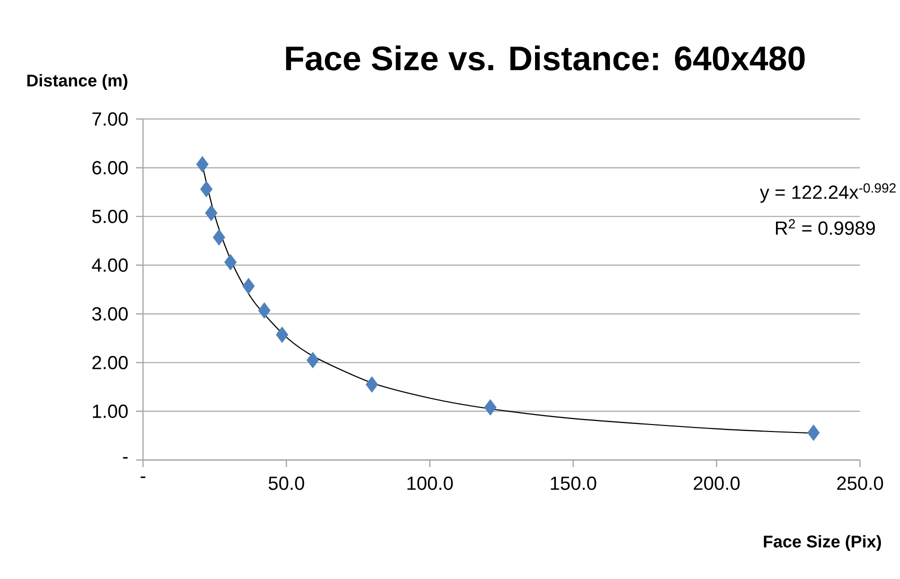 The height and width of the screenshot is (579, 900). I want to click on y-axis-title: Distance (m), so click(77, 82).